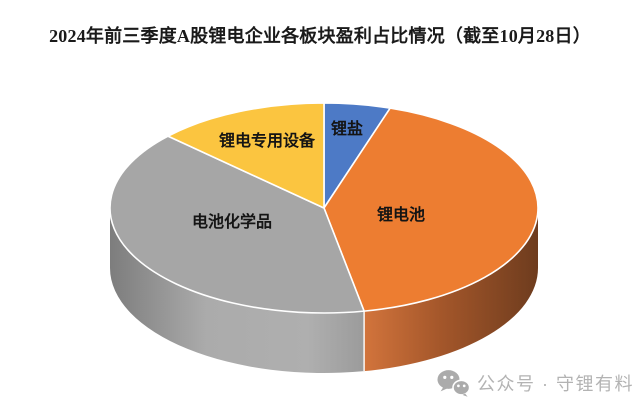 Image resolution: width=640 pixels, height=414 pixels. What do you see at coordinates (347, 128) in the screenshot?
I see `pie-slice-label-0: 锂盐` at bounding box center [347, 128].